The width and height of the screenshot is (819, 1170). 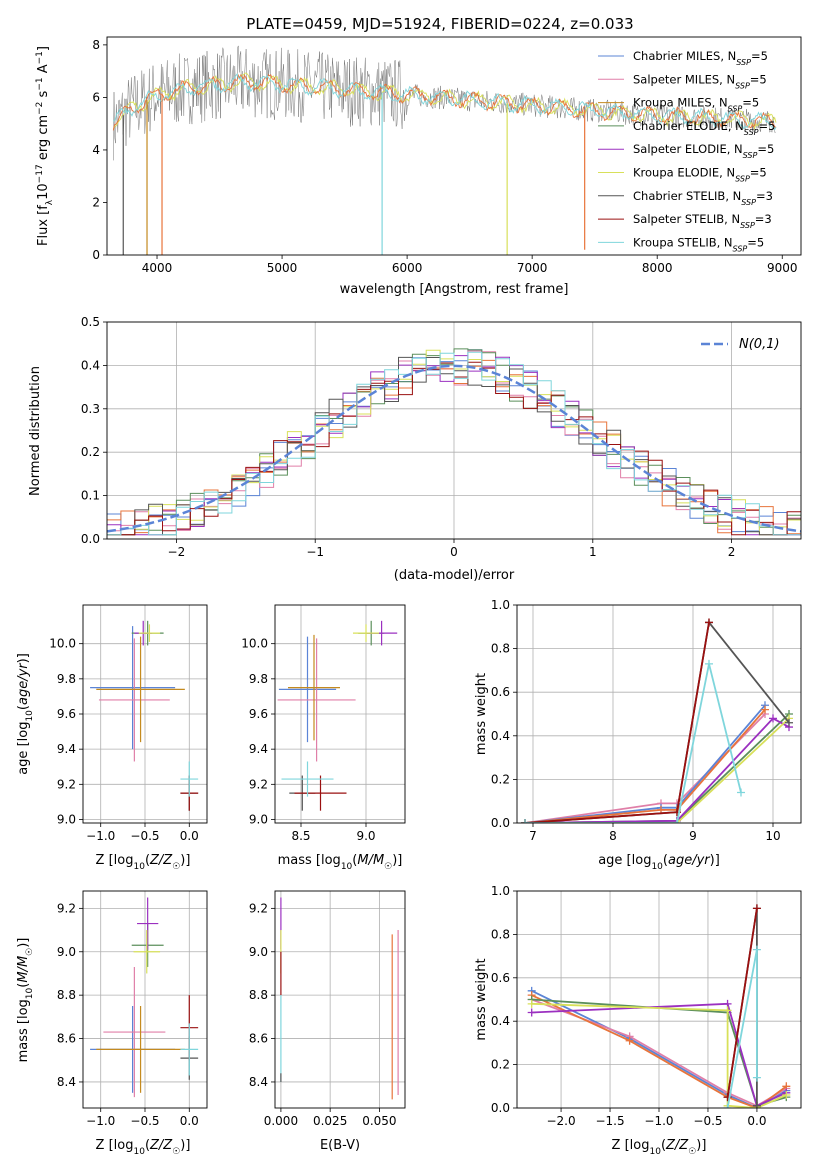 What do you see at coordinates (700, 58) in the screenshot?
I see `legend-label: Chabrier MILES, NSSP=5` at bounding box center [700, 58].